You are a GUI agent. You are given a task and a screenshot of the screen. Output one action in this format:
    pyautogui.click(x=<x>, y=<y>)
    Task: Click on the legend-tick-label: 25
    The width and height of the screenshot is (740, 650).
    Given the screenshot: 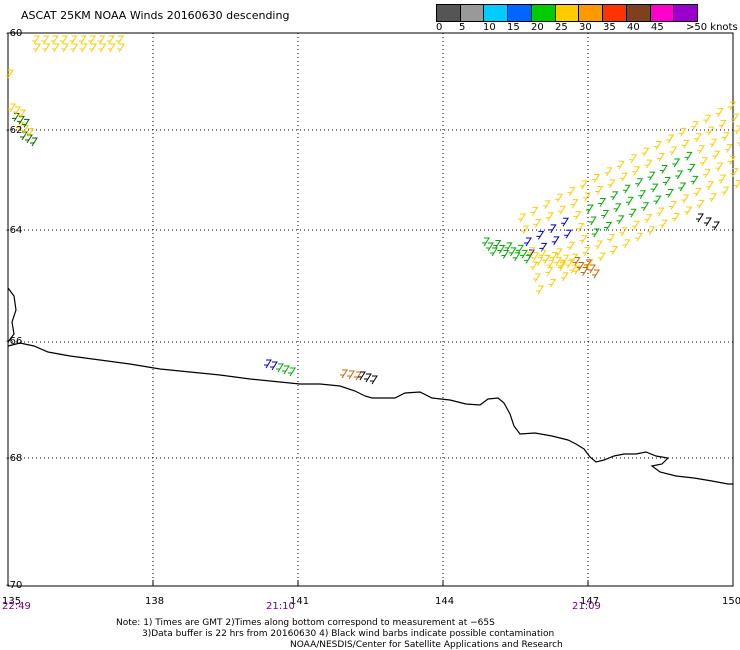 What is the action you would take?
    pyautogui.click(x=561, y=27)
    